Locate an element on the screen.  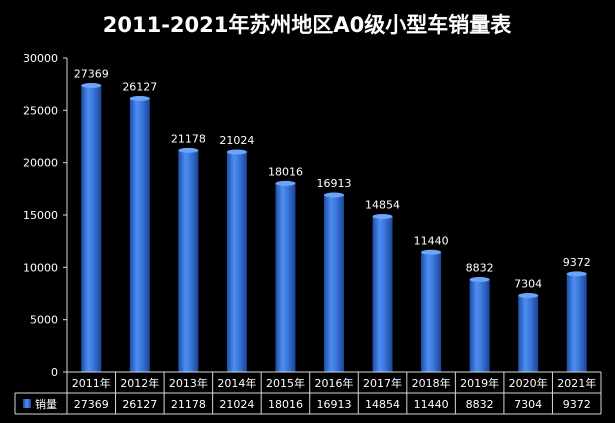
table-value: 21024 is located at coordinates (236, 404).